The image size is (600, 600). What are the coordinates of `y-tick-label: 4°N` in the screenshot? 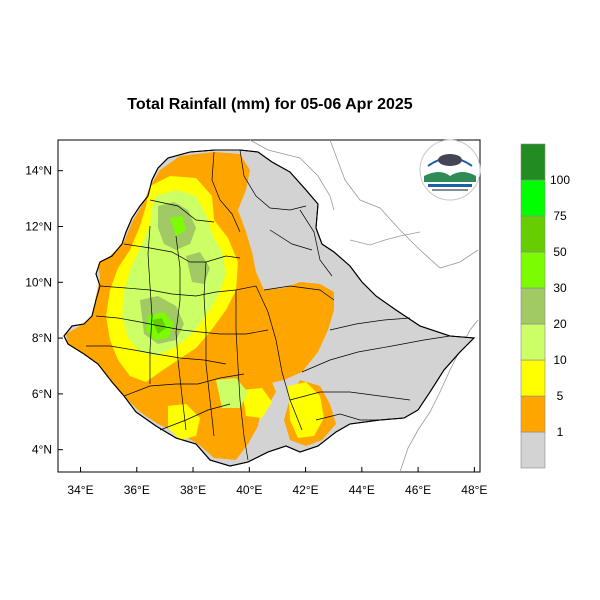 It's located at (42, 450).